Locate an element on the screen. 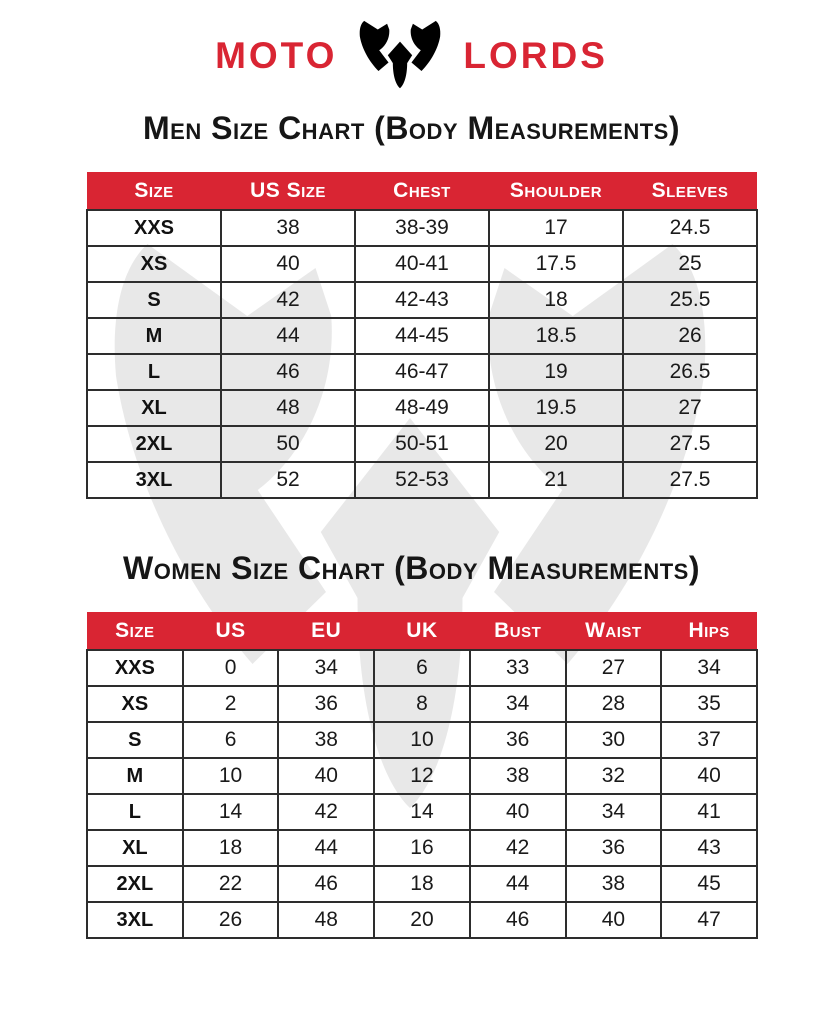 This screenshot has width=823, height=1025. column-header: Waist is located at coordinates (613, 631).